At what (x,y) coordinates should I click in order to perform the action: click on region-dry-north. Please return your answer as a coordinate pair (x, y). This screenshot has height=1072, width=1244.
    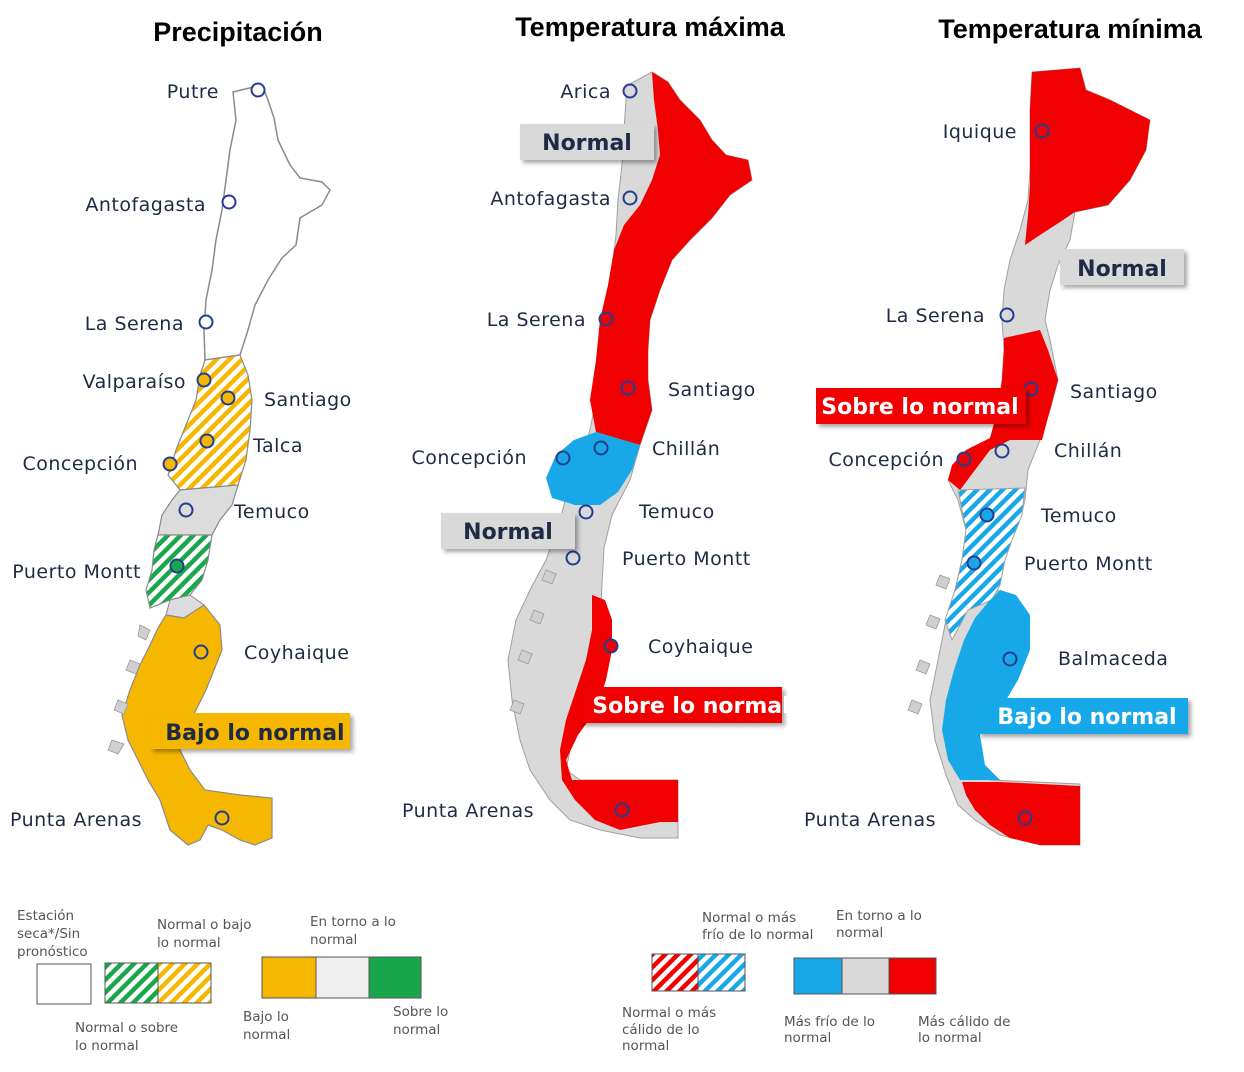
    Looking at the image, I should click on (267, 222).